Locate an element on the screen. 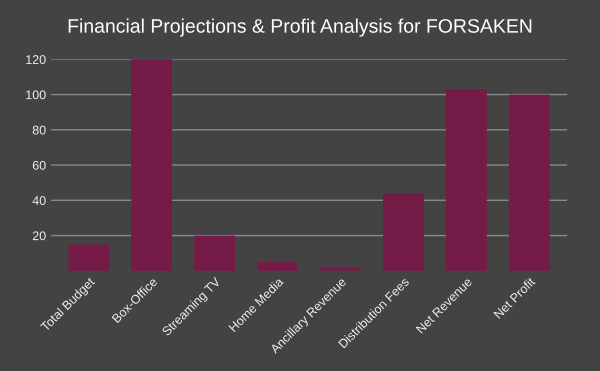  y-tick-label: 20 is located at coordinates (39, 235).